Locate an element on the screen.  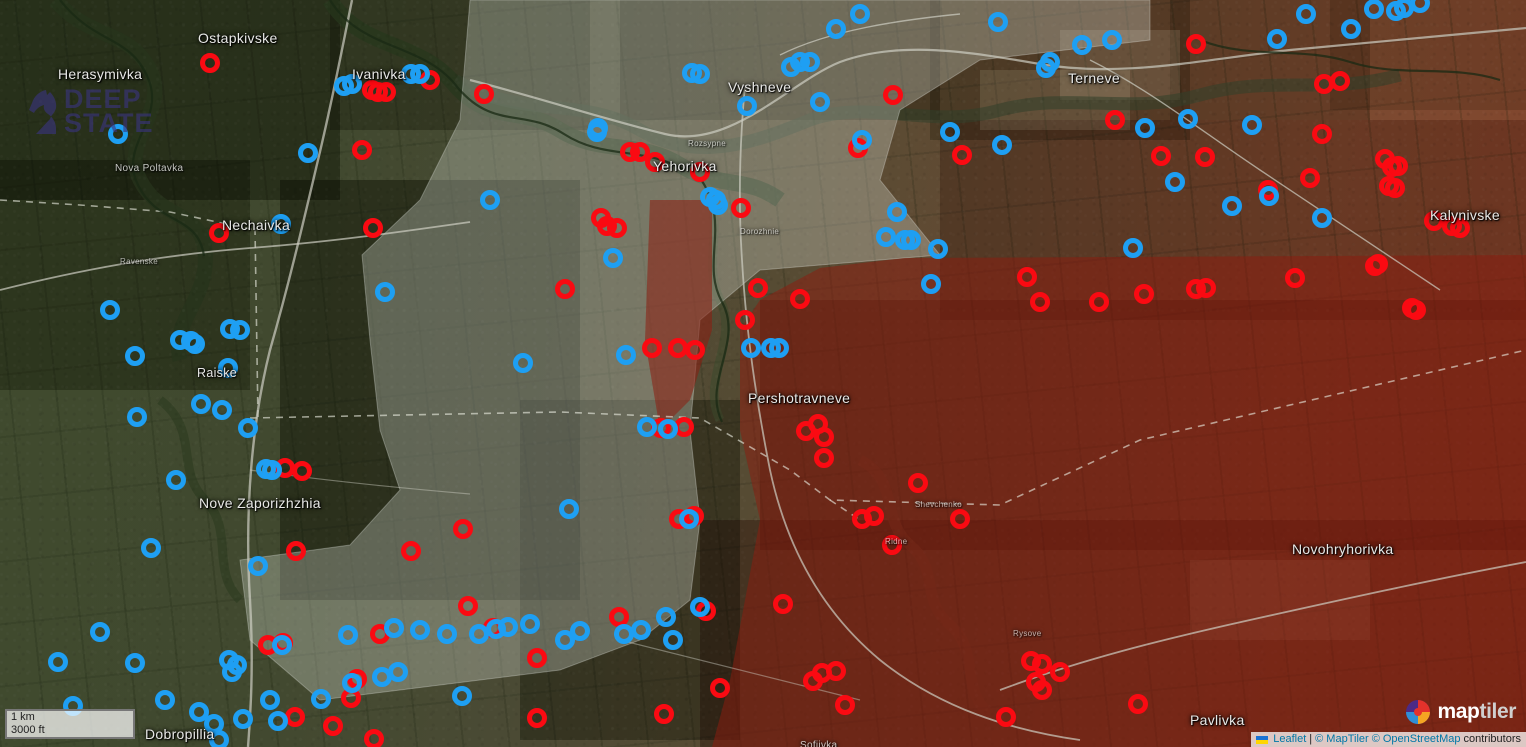
maptiler-link: © MapTiler is located at coordinates (1342, 739).